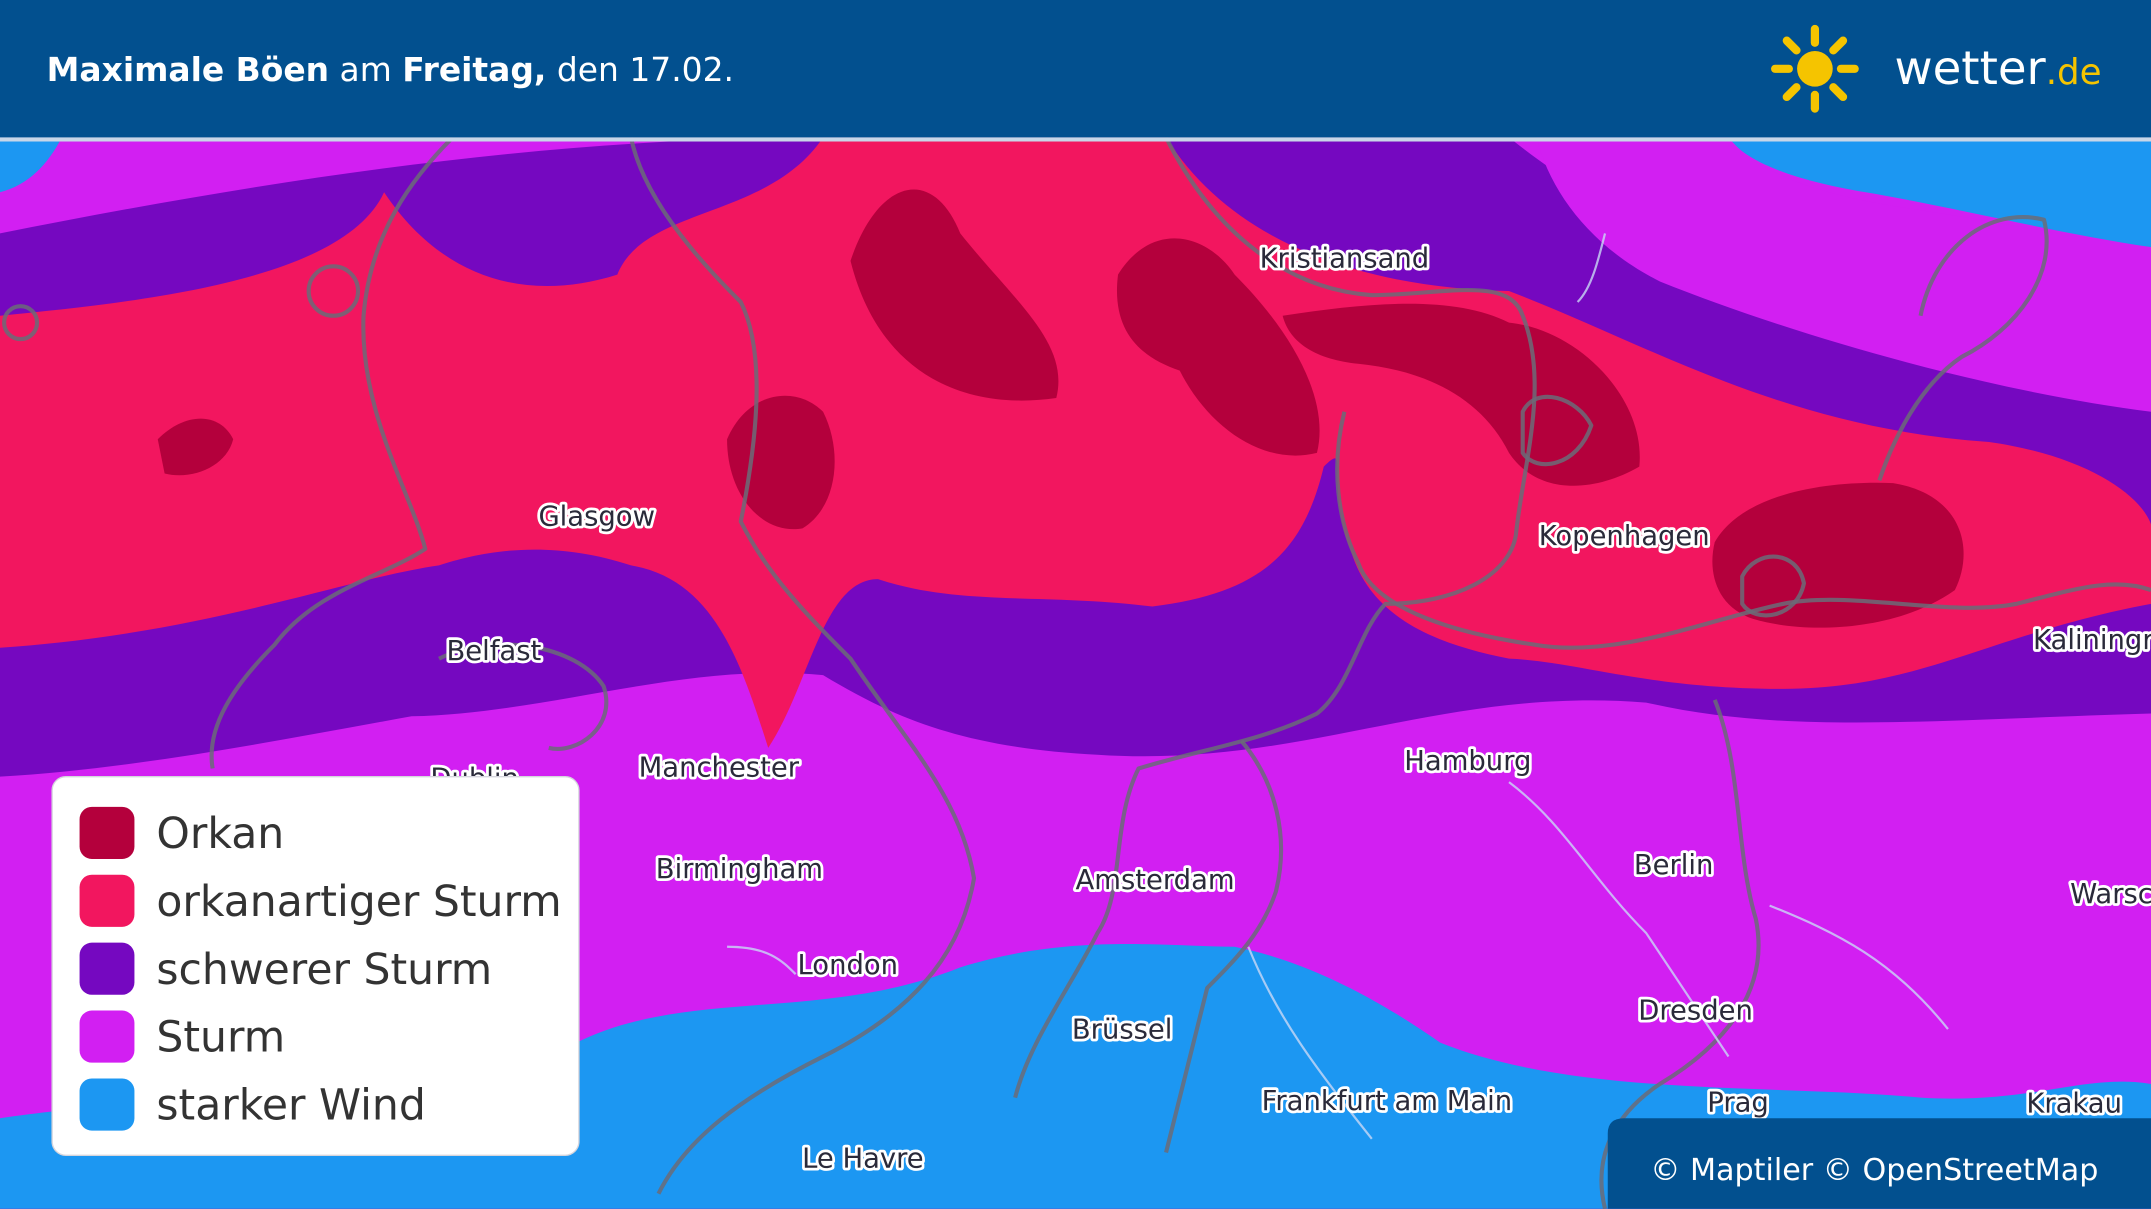 The height and width of the screenshot is (1209, 2151). I want to click on sun-disc, so click(1815, 68).